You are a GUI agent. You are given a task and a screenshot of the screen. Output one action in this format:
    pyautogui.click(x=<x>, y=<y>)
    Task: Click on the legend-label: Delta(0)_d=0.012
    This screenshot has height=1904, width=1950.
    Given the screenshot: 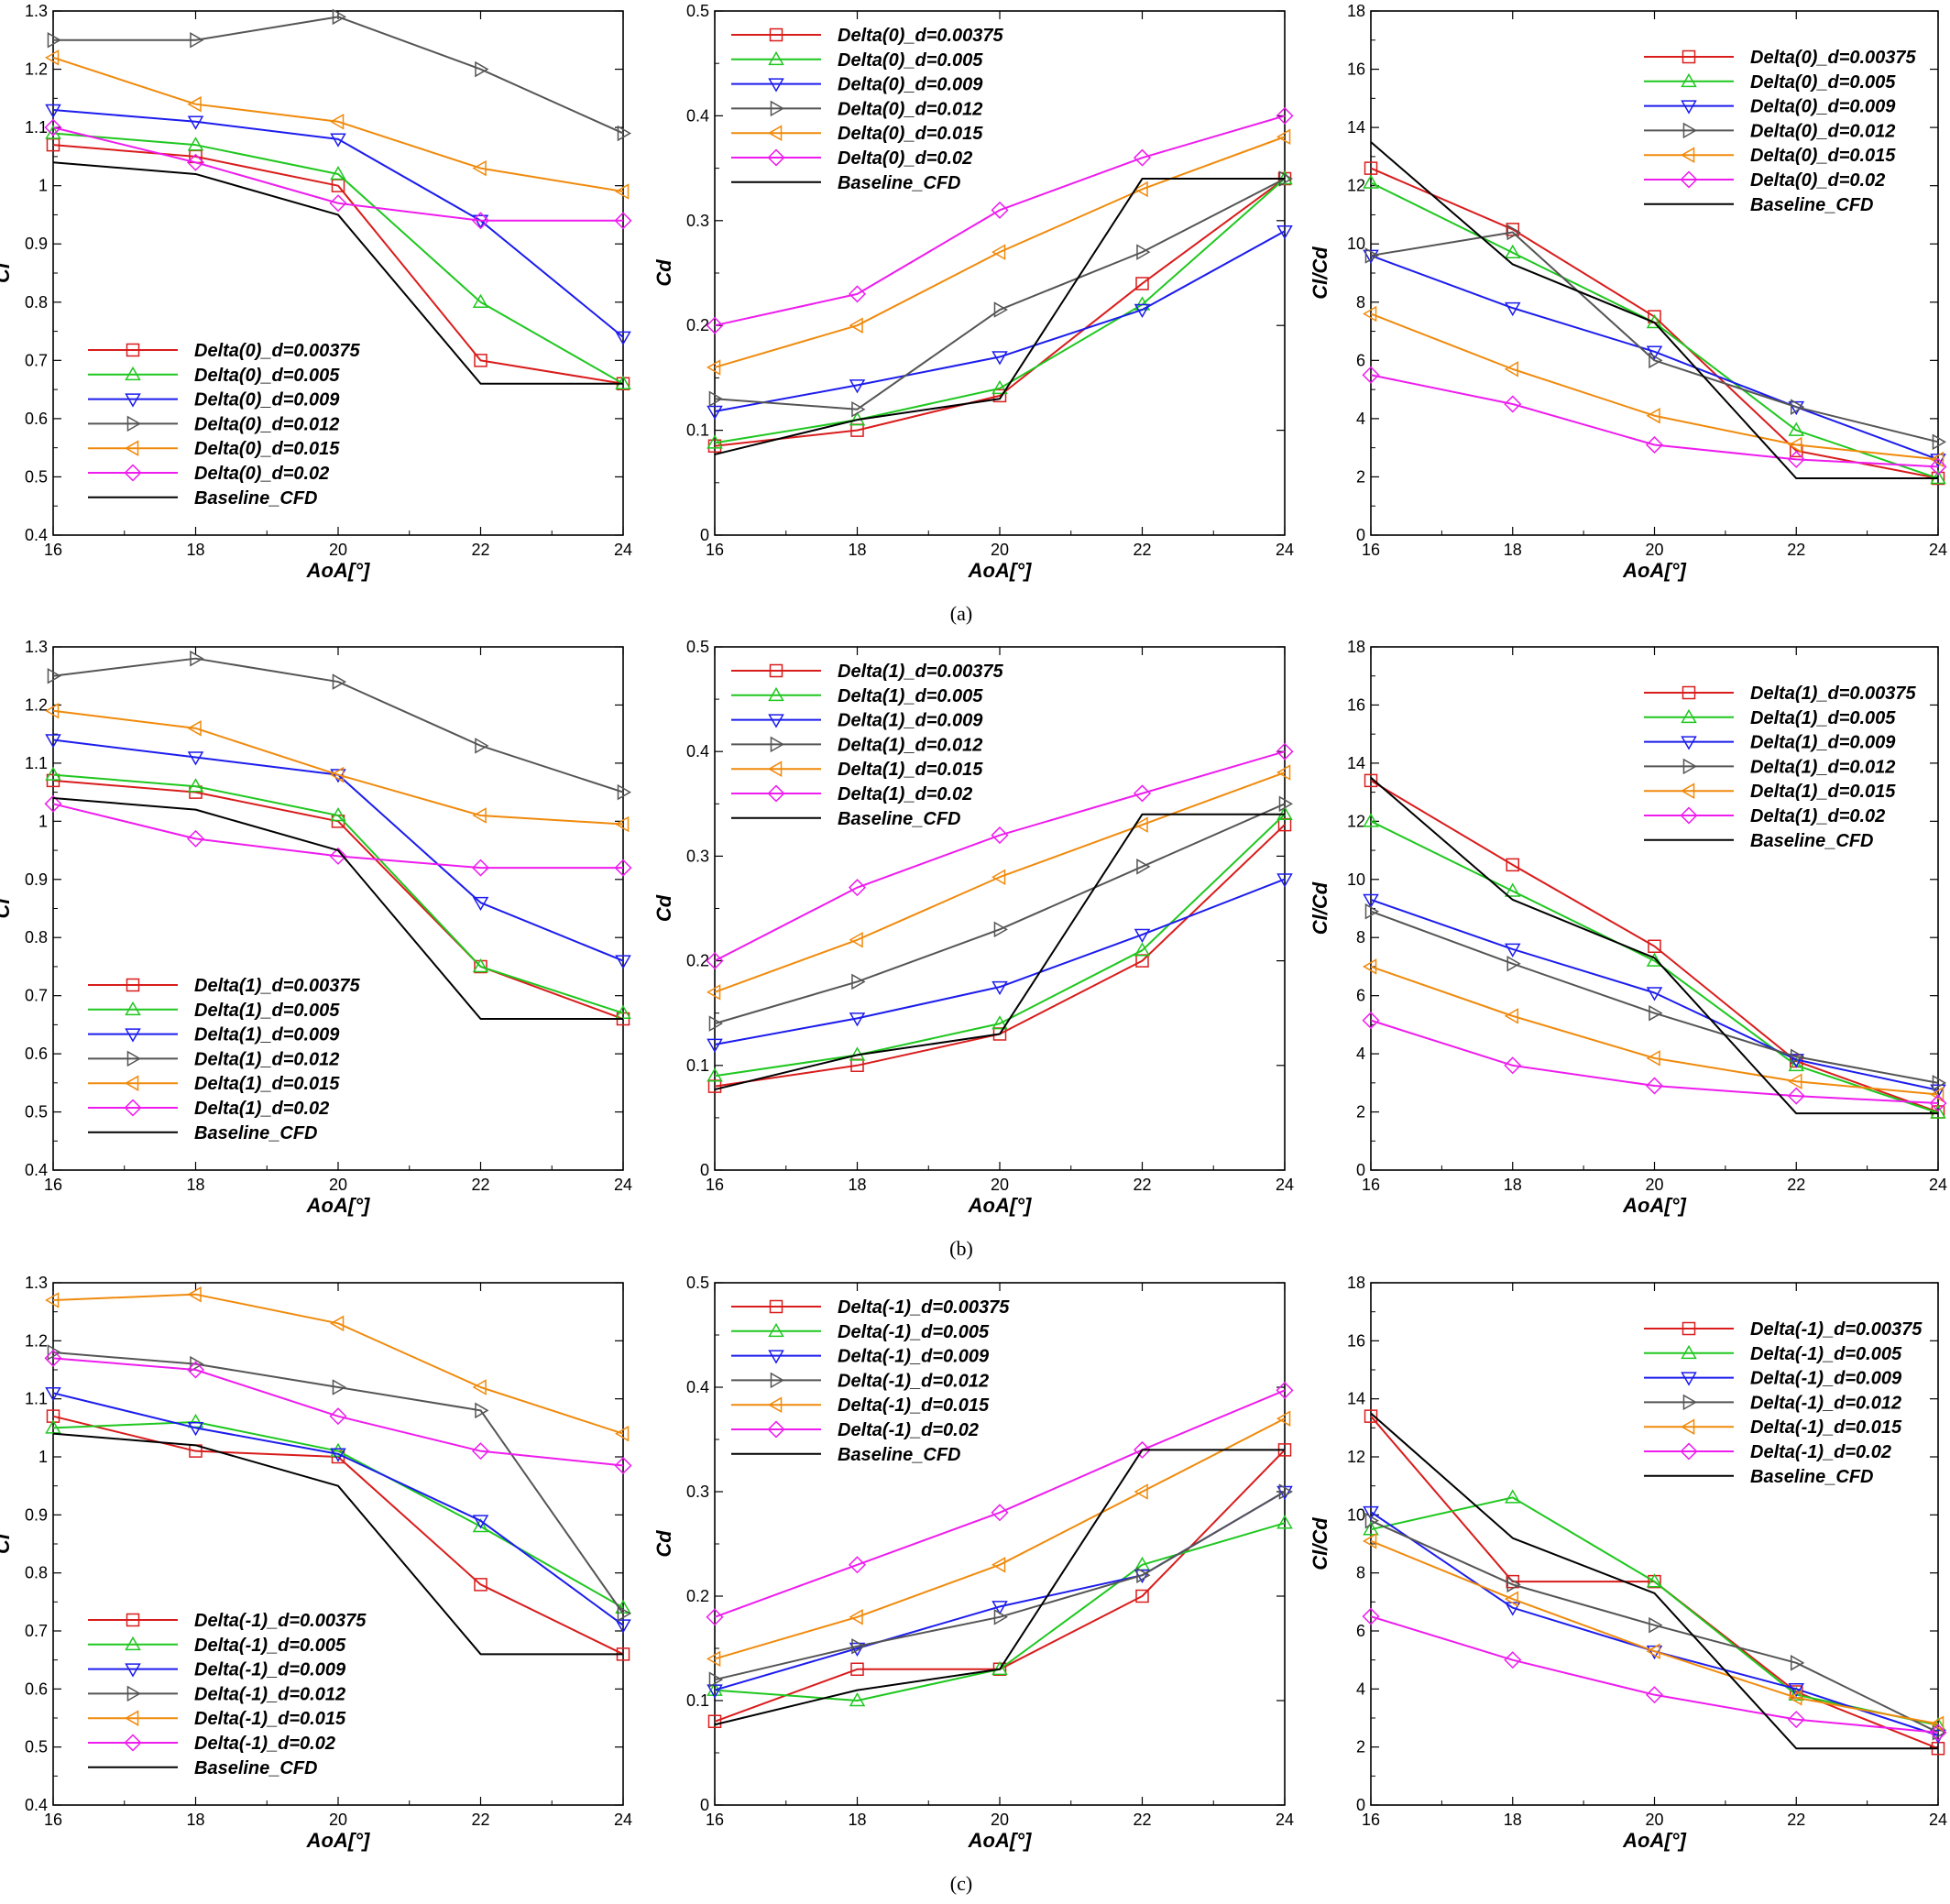 What is the action you would take?
    pyautogui.click(x=267, y=424)
    